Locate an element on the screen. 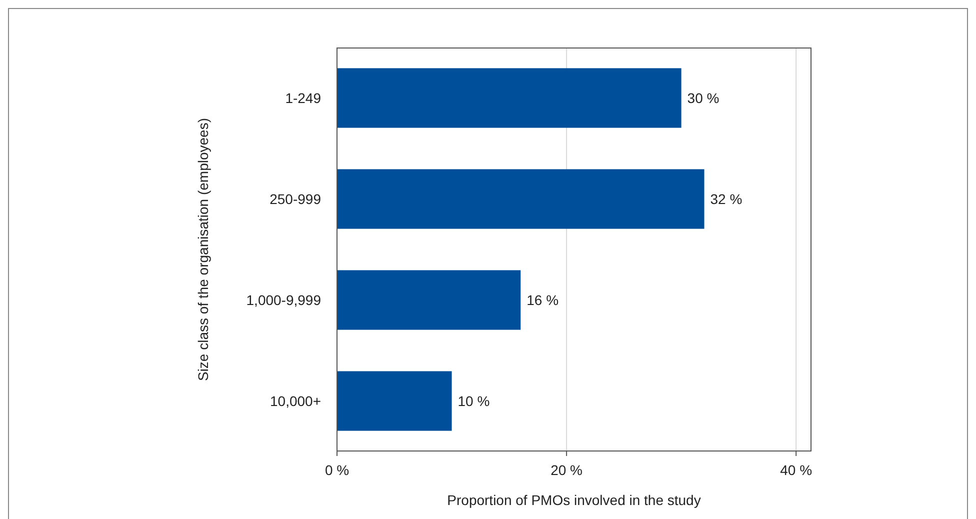 Image resolution: width=976 pixels, height=519 pixels. x-axis-title: Proportion of PMOs involved in the study is located at coordinates (574, 500).